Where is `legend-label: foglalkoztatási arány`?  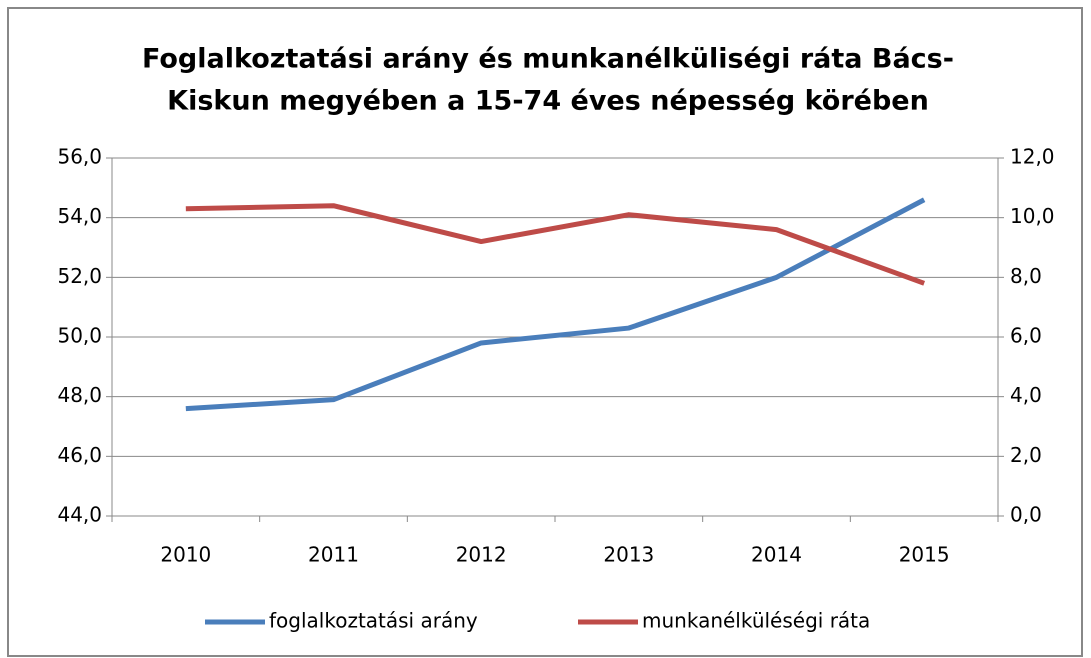 legend-label: foglalkoztatási arány is located at coordinates (373, 621).